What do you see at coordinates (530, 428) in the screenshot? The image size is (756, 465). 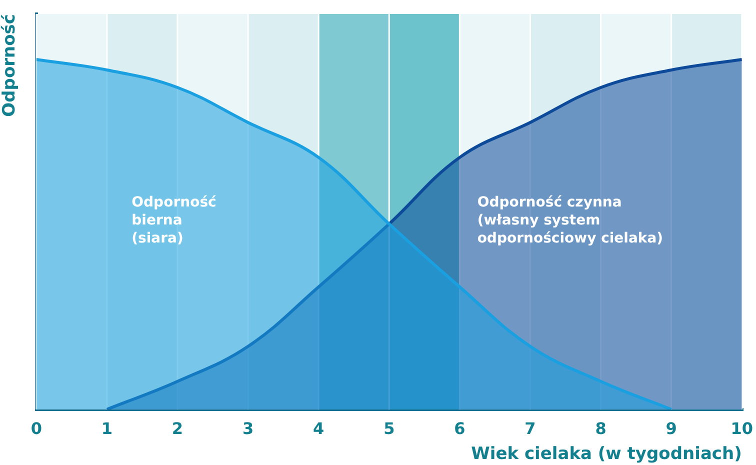 I see `x-tick-label: 7` at bounding box center [530, 428].